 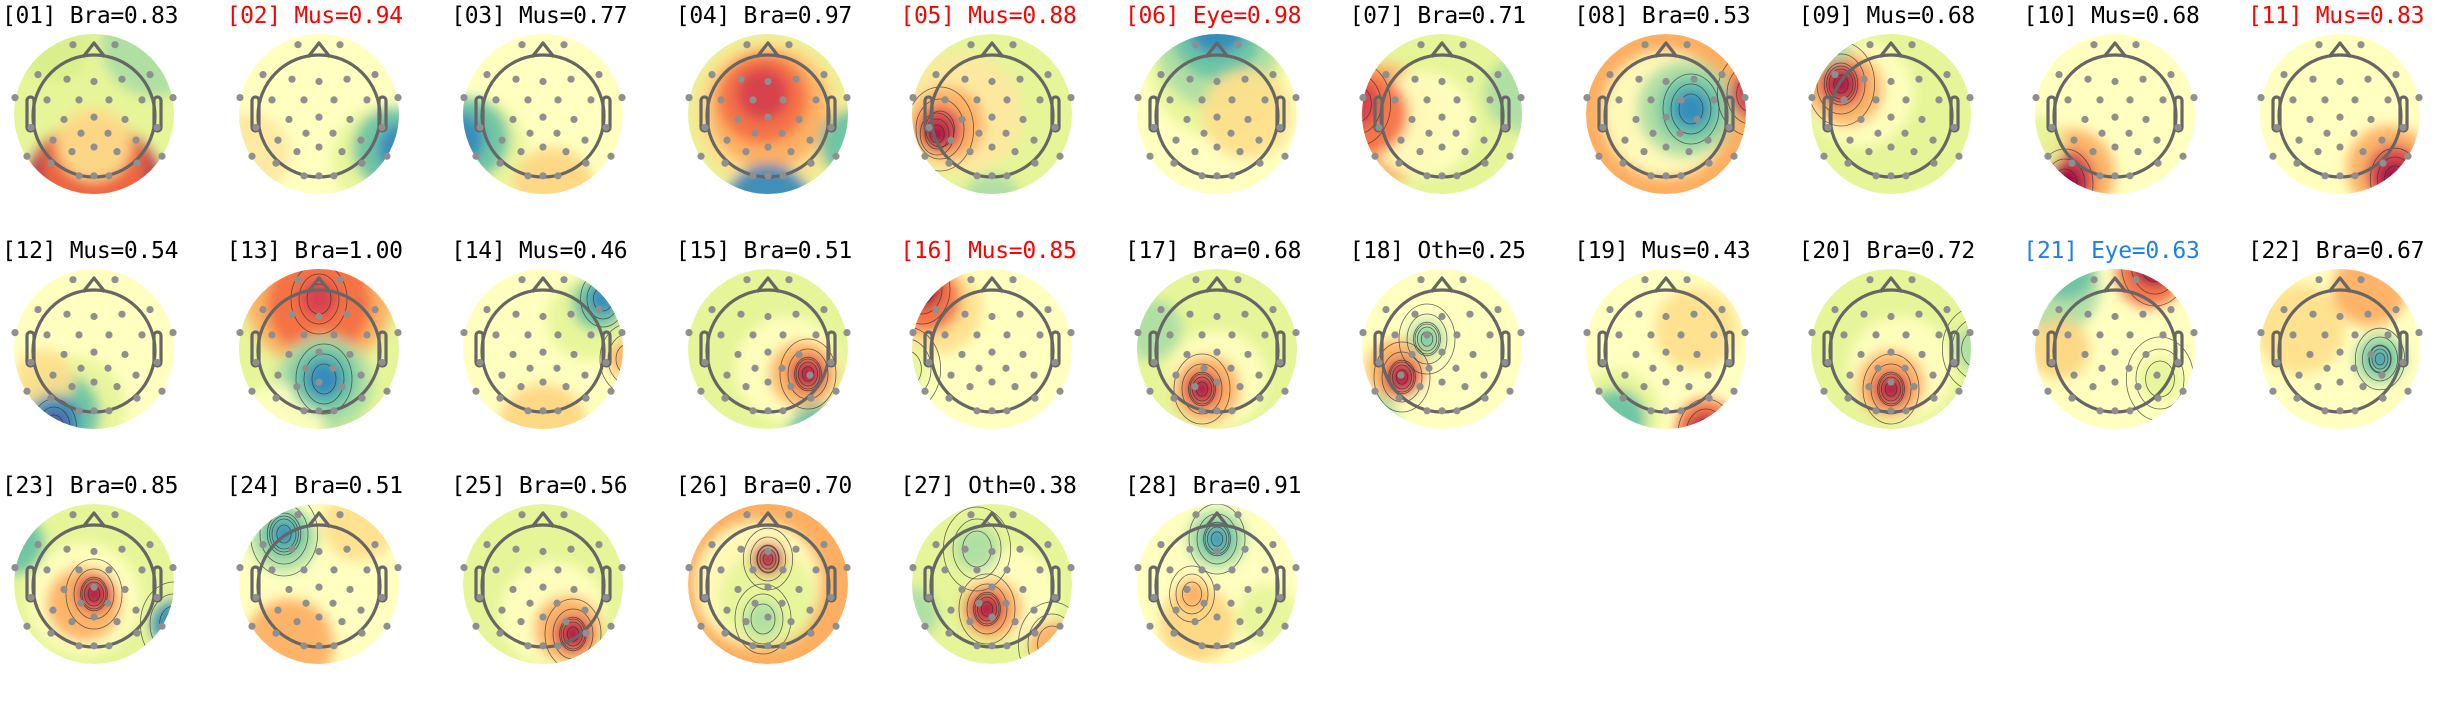 I want to click on component-title: [25] Bra=0.56, so click(x=539, y=486).